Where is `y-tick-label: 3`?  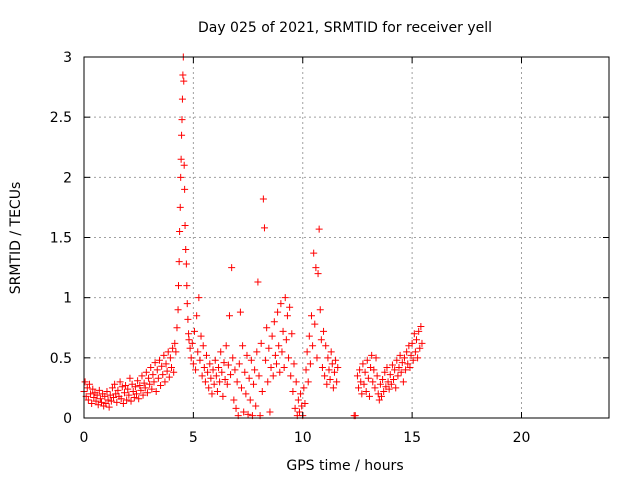
y-tick-label: 3 is located at coordinates (67, 58).